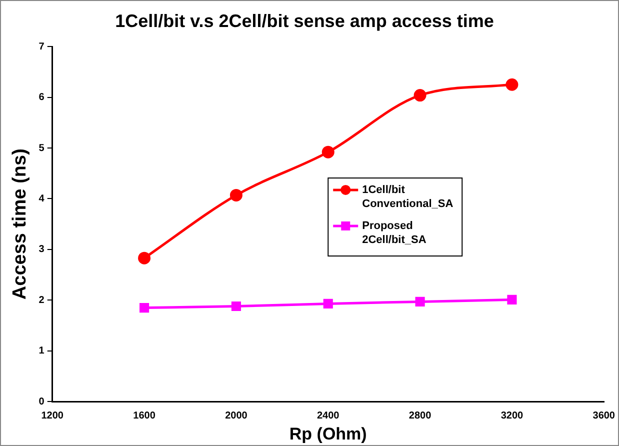 The image size is (619, 446). I want to click on y-tick-label: 0, so click(41, 402).